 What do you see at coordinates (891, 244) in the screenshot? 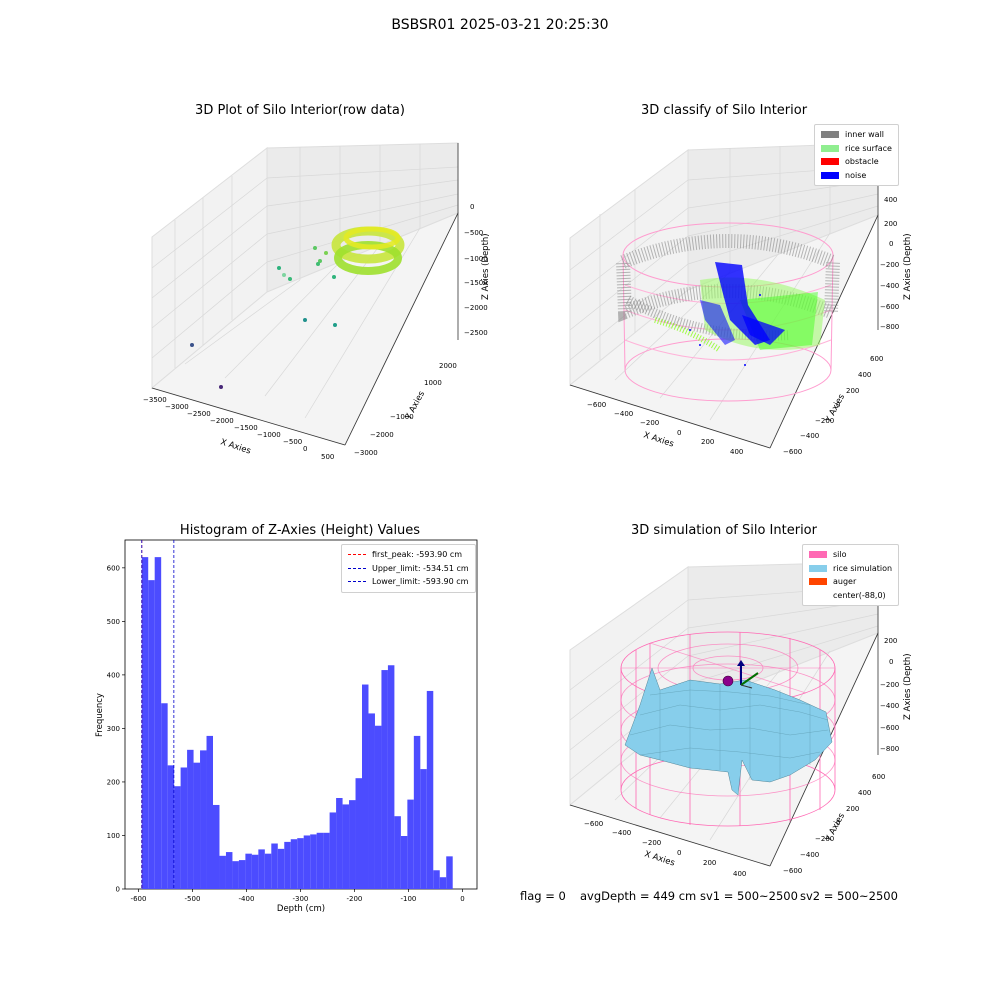
I see `plot2-ztick: 0` at bounding box center [891, 244].